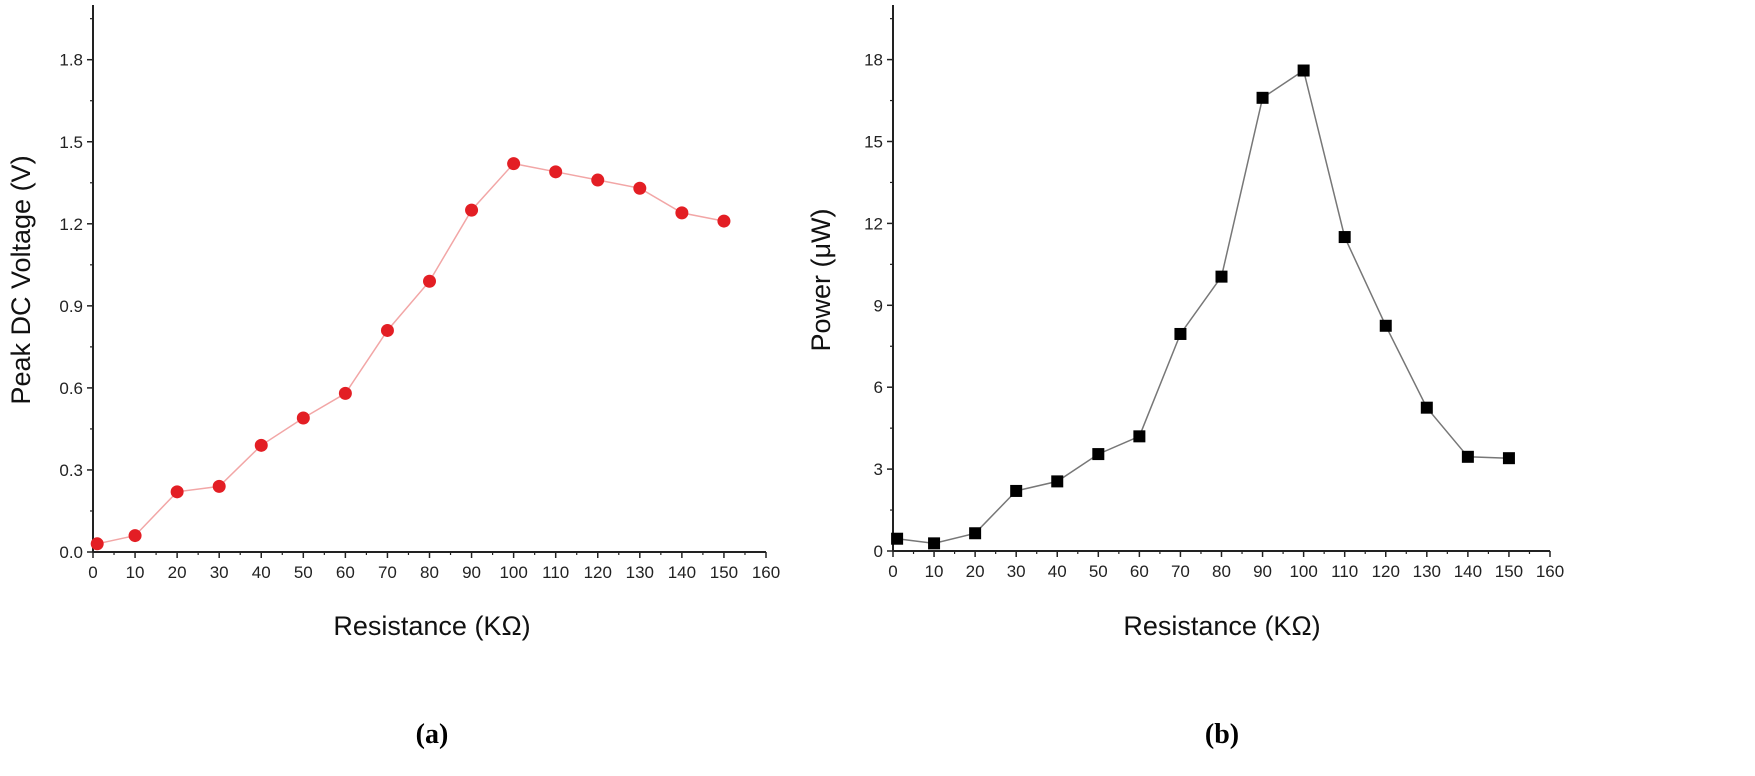 Image resolution: width=1755 pixels, height=776 pixels. Describe the element at coordinates (71, 388) in the screenshot. I see `y-tick-label: 0.6` at that location.